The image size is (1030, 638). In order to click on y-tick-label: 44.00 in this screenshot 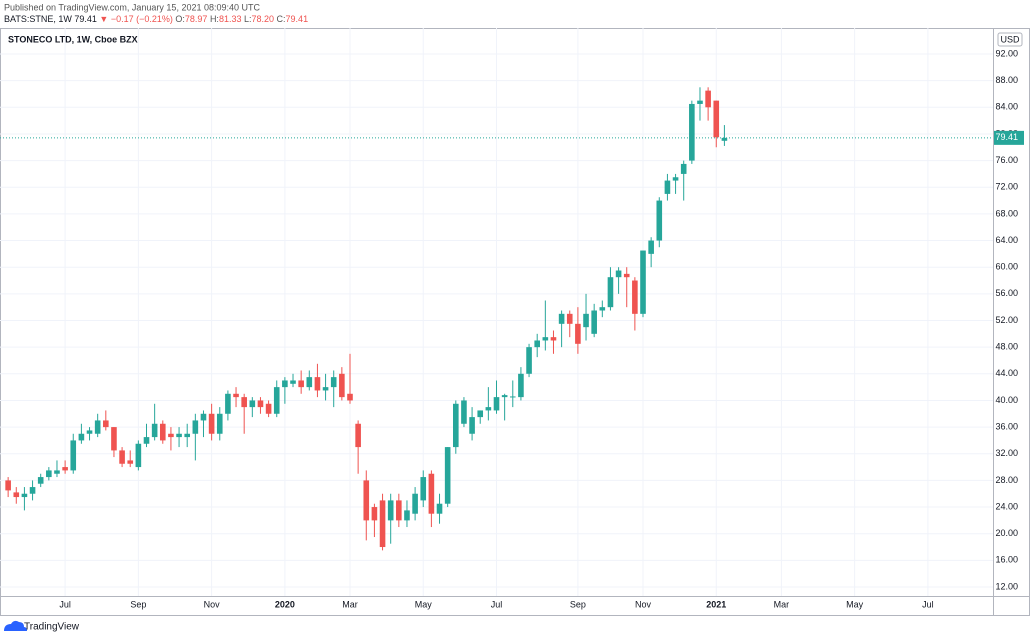, I will do `click(1006, 373)`.